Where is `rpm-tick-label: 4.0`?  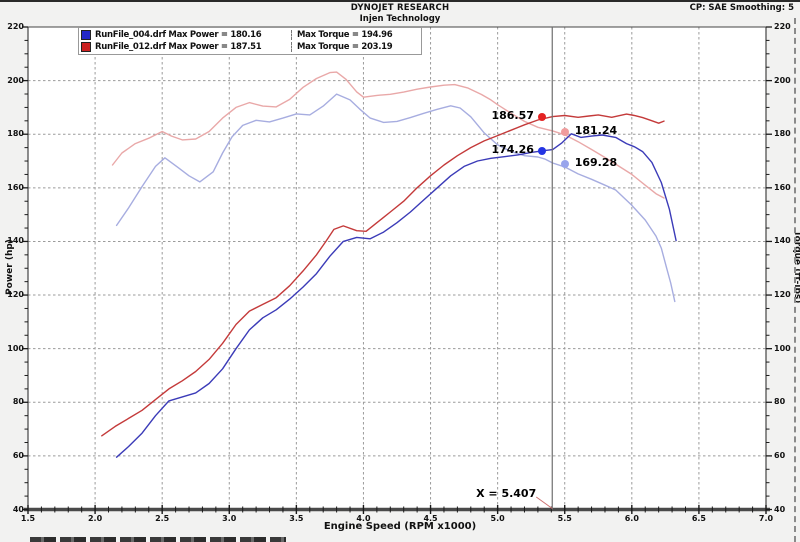
rpm-tick-label: 4.0 is located at coordinates (363, 518).